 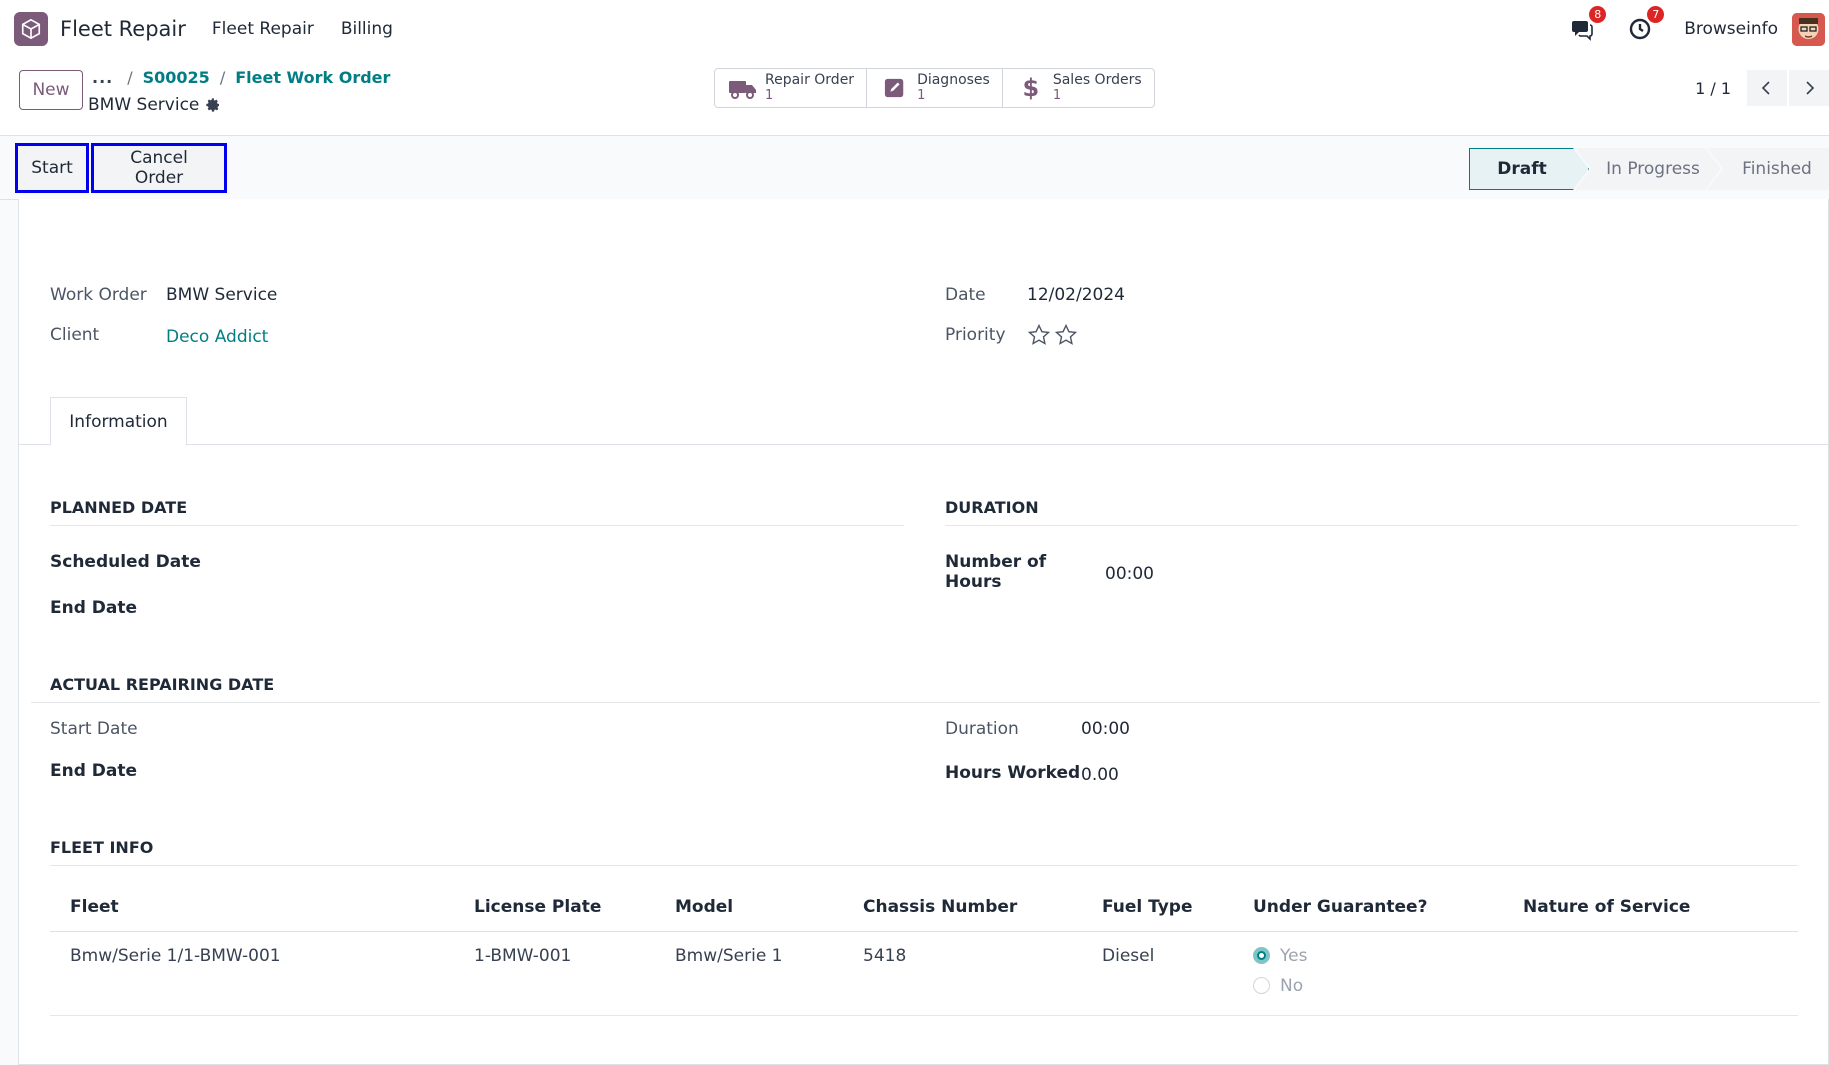 I want to click on activities-button: 7, so click(x=1645, y=24).